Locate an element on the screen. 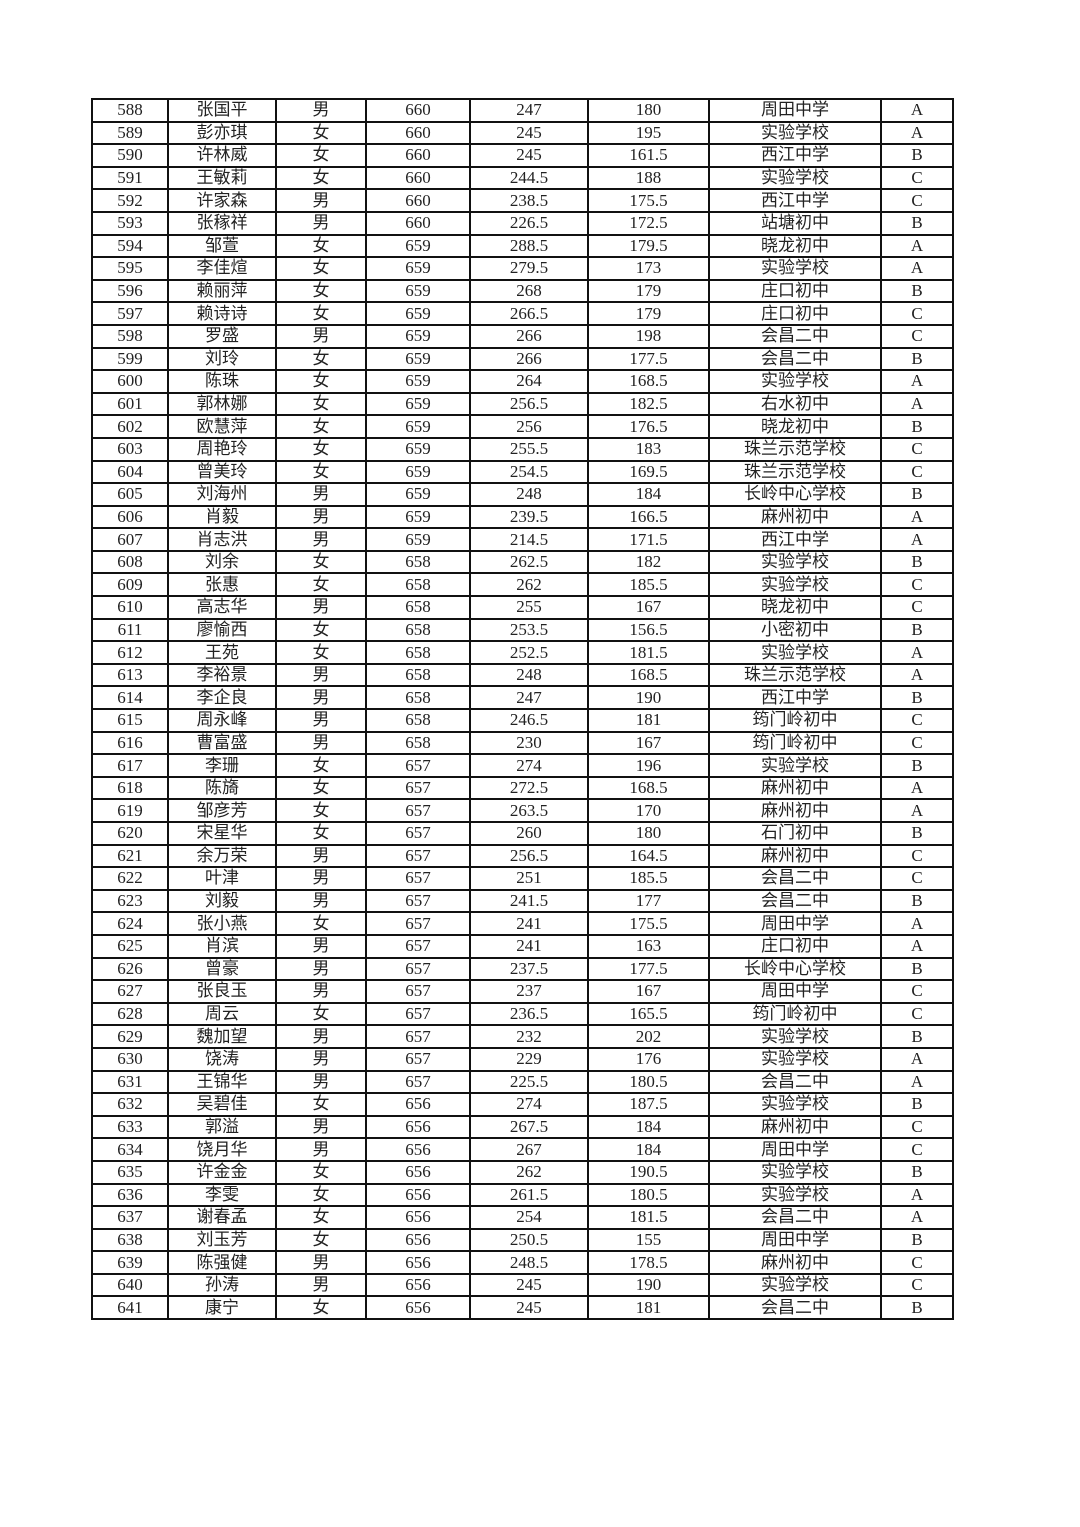 The width and height of the screenshot is (1080, 1527). score-c-cell: 198 is located at coordinates (648, 336).